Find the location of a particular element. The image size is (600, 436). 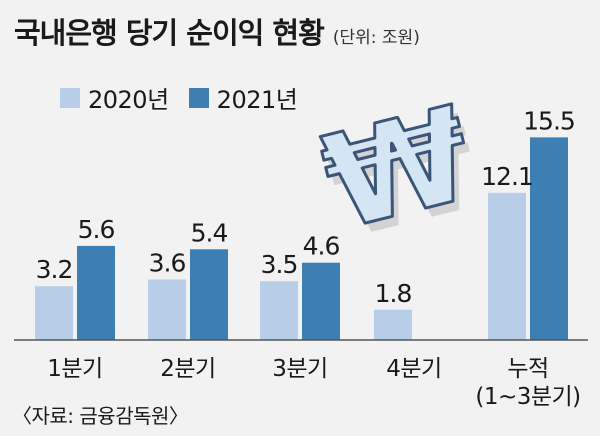

category-label-4-line0: 누적 is located at coordinates (527, 369).